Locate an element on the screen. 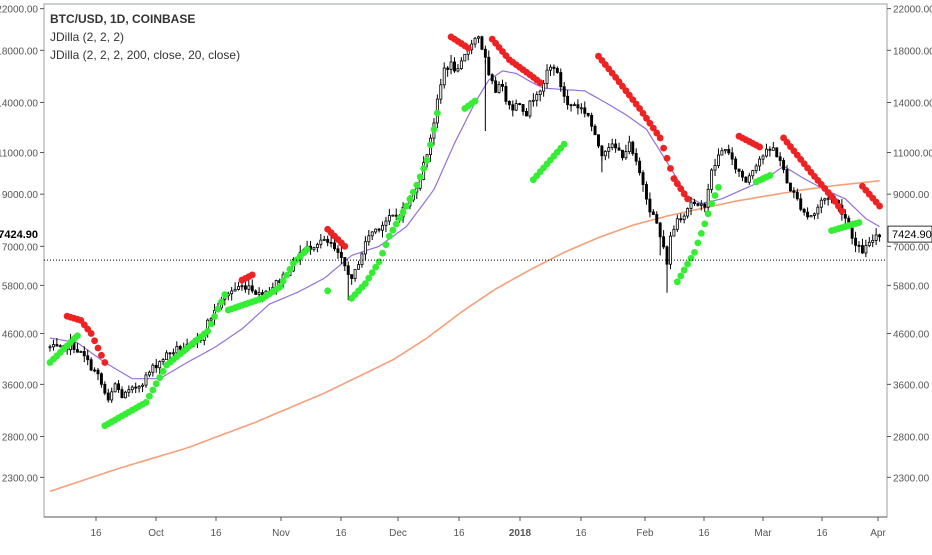 This screenshot has width=932, height=555. x-tick-label: Oct is located at coordinates (156, 533).